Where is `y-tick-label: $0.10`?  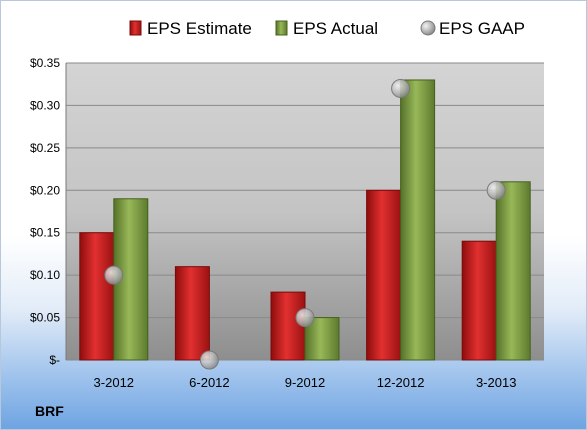 y-tick-label: $0.10 is located at coordinates (45, 275).